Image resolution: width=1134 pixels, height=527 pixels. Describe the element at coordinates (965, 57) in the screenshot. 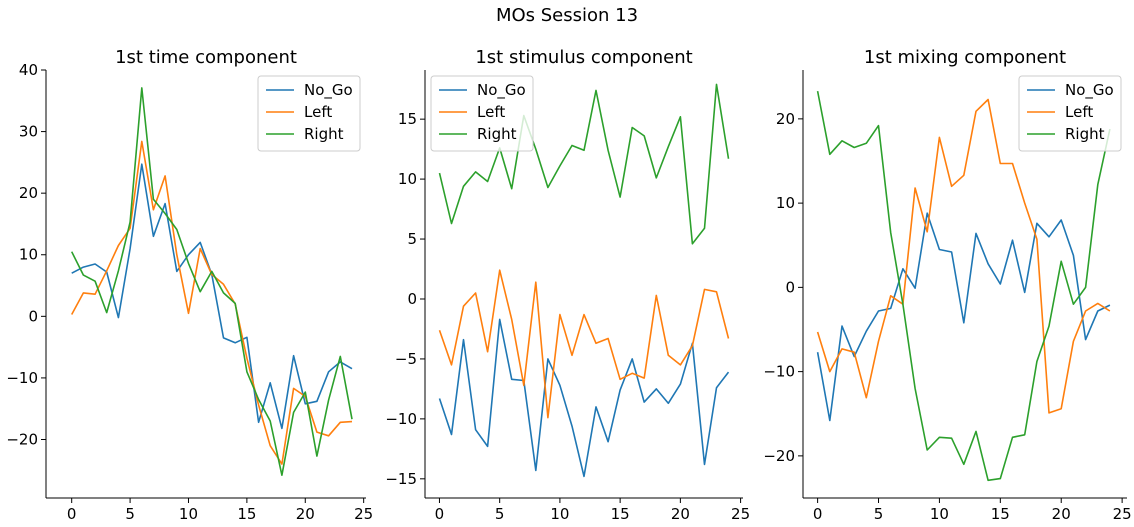

I see `chart-title: 1st mixing component` at that location.